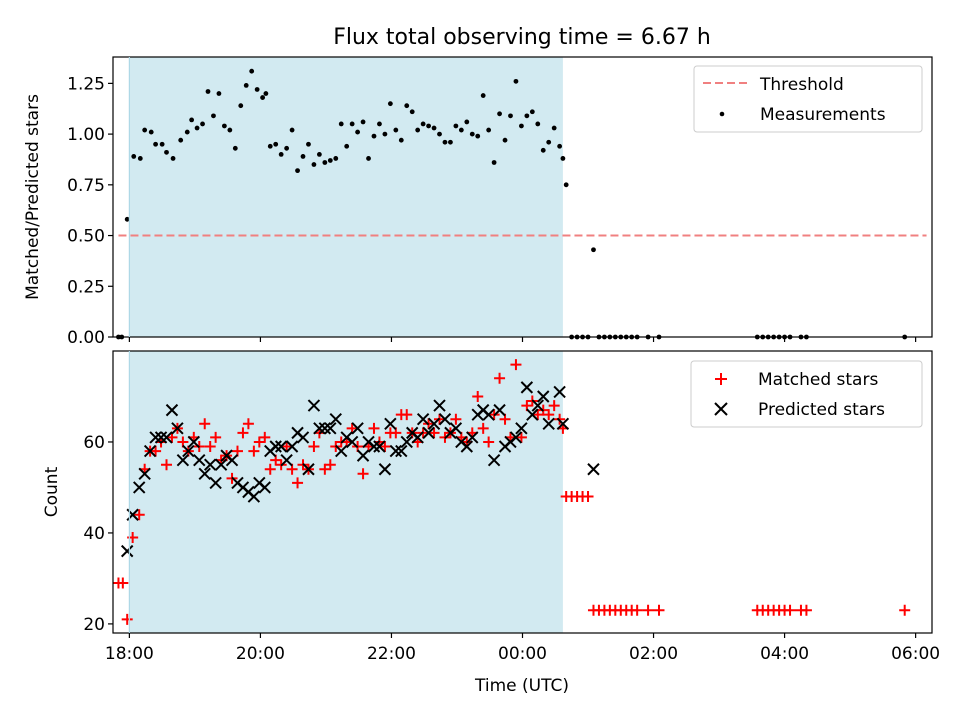 Image resolution: width=960 pixels, height=720 pixels. Describe the element at coordinates (86, 84) in the screenshot. I see `y-tick-label: 1.25` at that location.